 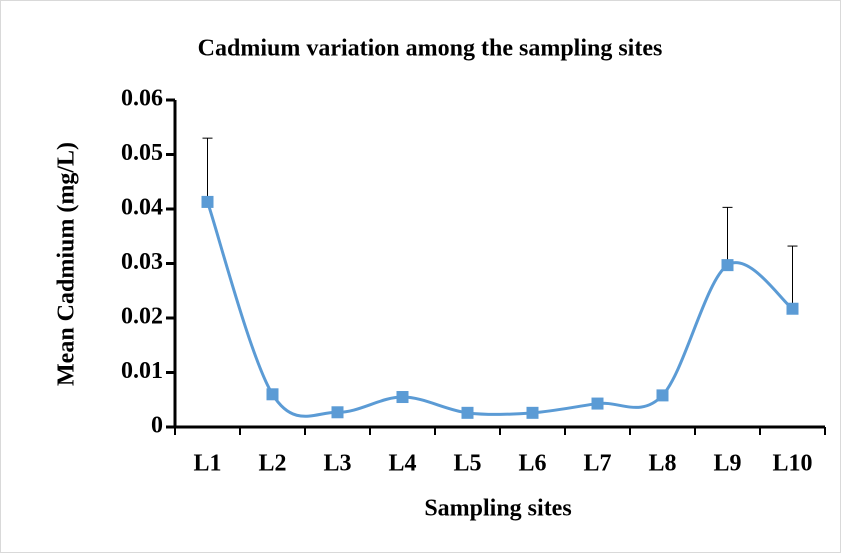 I want to click on y-tick-label: 0.06, so click(x=142, y=99).